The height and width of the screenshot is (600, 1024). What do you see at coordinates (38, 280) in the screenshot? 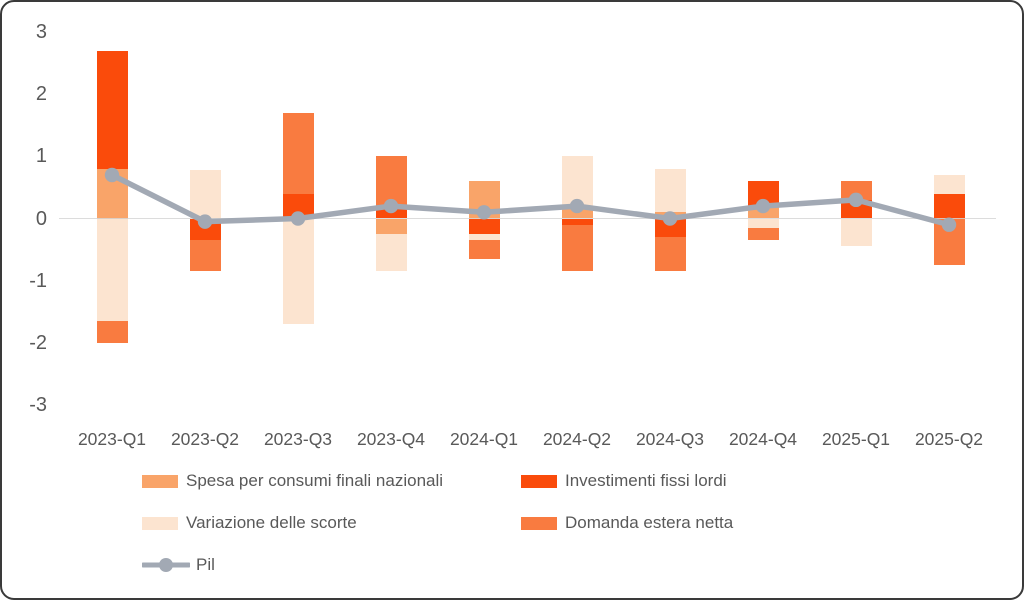
I see `y-axis-tick-label: -1` at bounding box center [38, 280].